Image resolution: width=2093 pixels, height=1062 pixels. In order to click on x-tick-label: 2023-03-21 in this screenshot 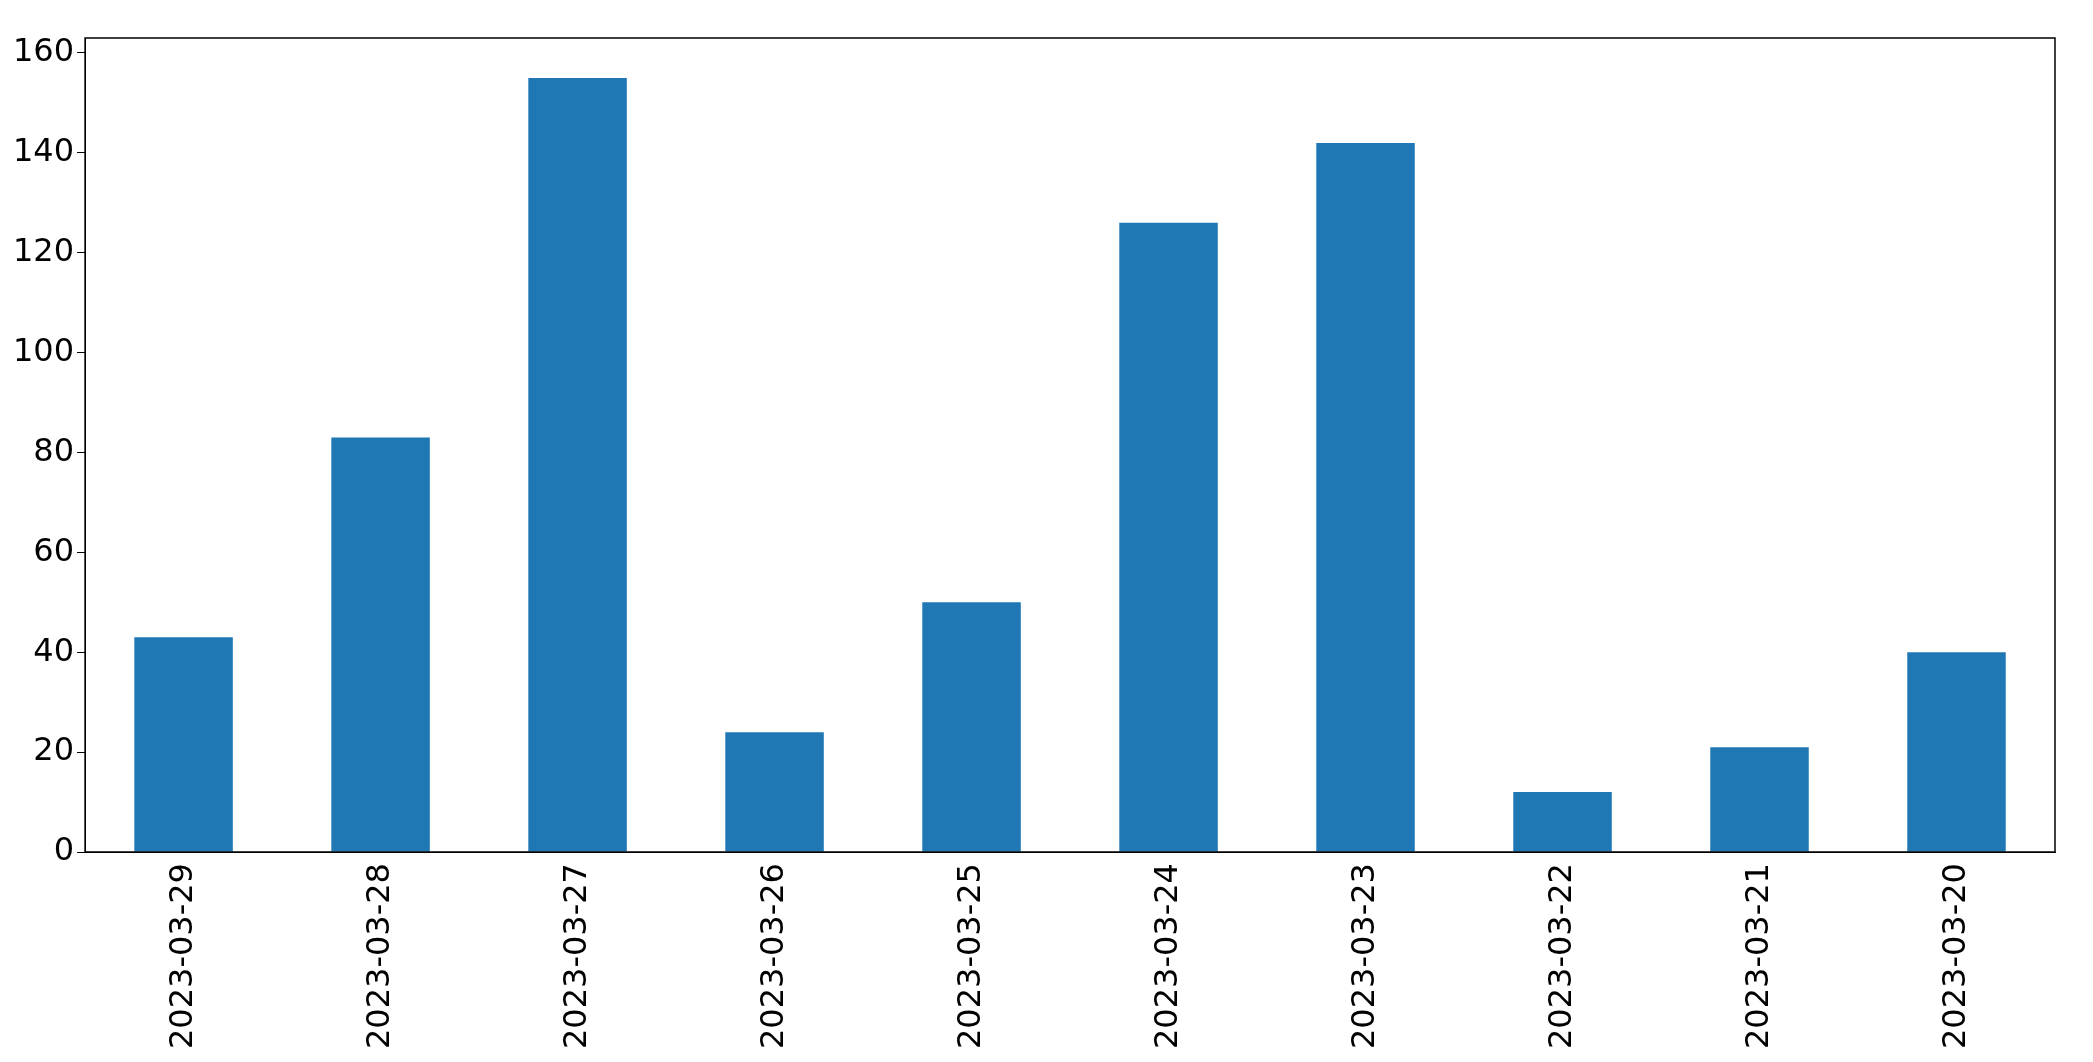, I will do `click(1756, 956)`.